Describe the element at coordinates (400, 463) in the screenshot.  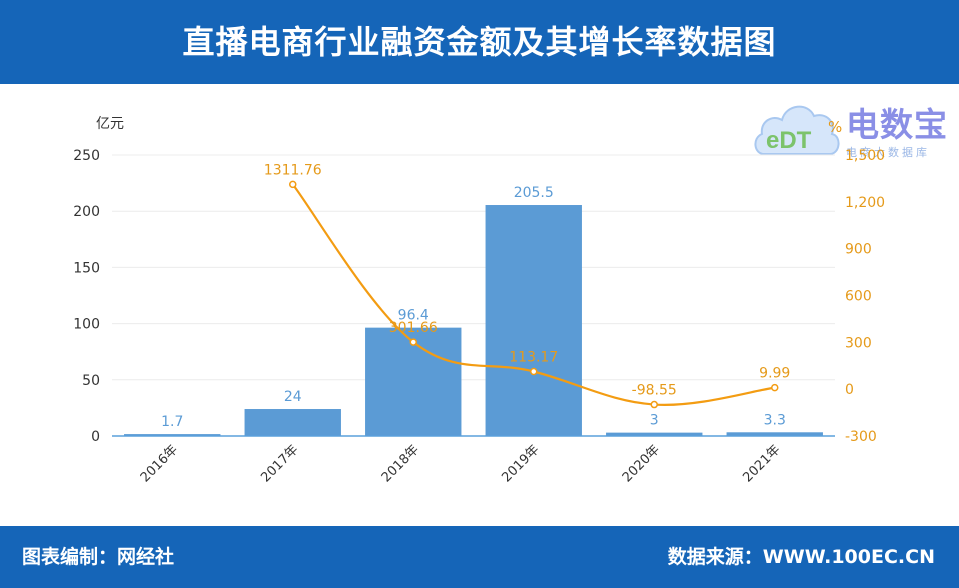
I see `x-tick-label: 2018年` at that location.